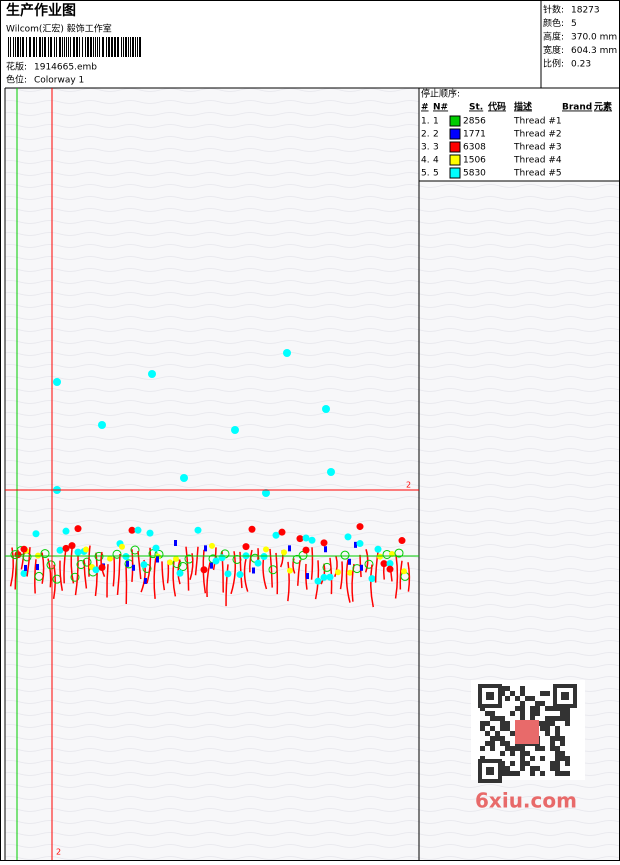 The width and height of the screenshot is (620, 865). Describe the element at coordinates (474, 135) in the screenshot. I see `row-code: 1771` at that location.